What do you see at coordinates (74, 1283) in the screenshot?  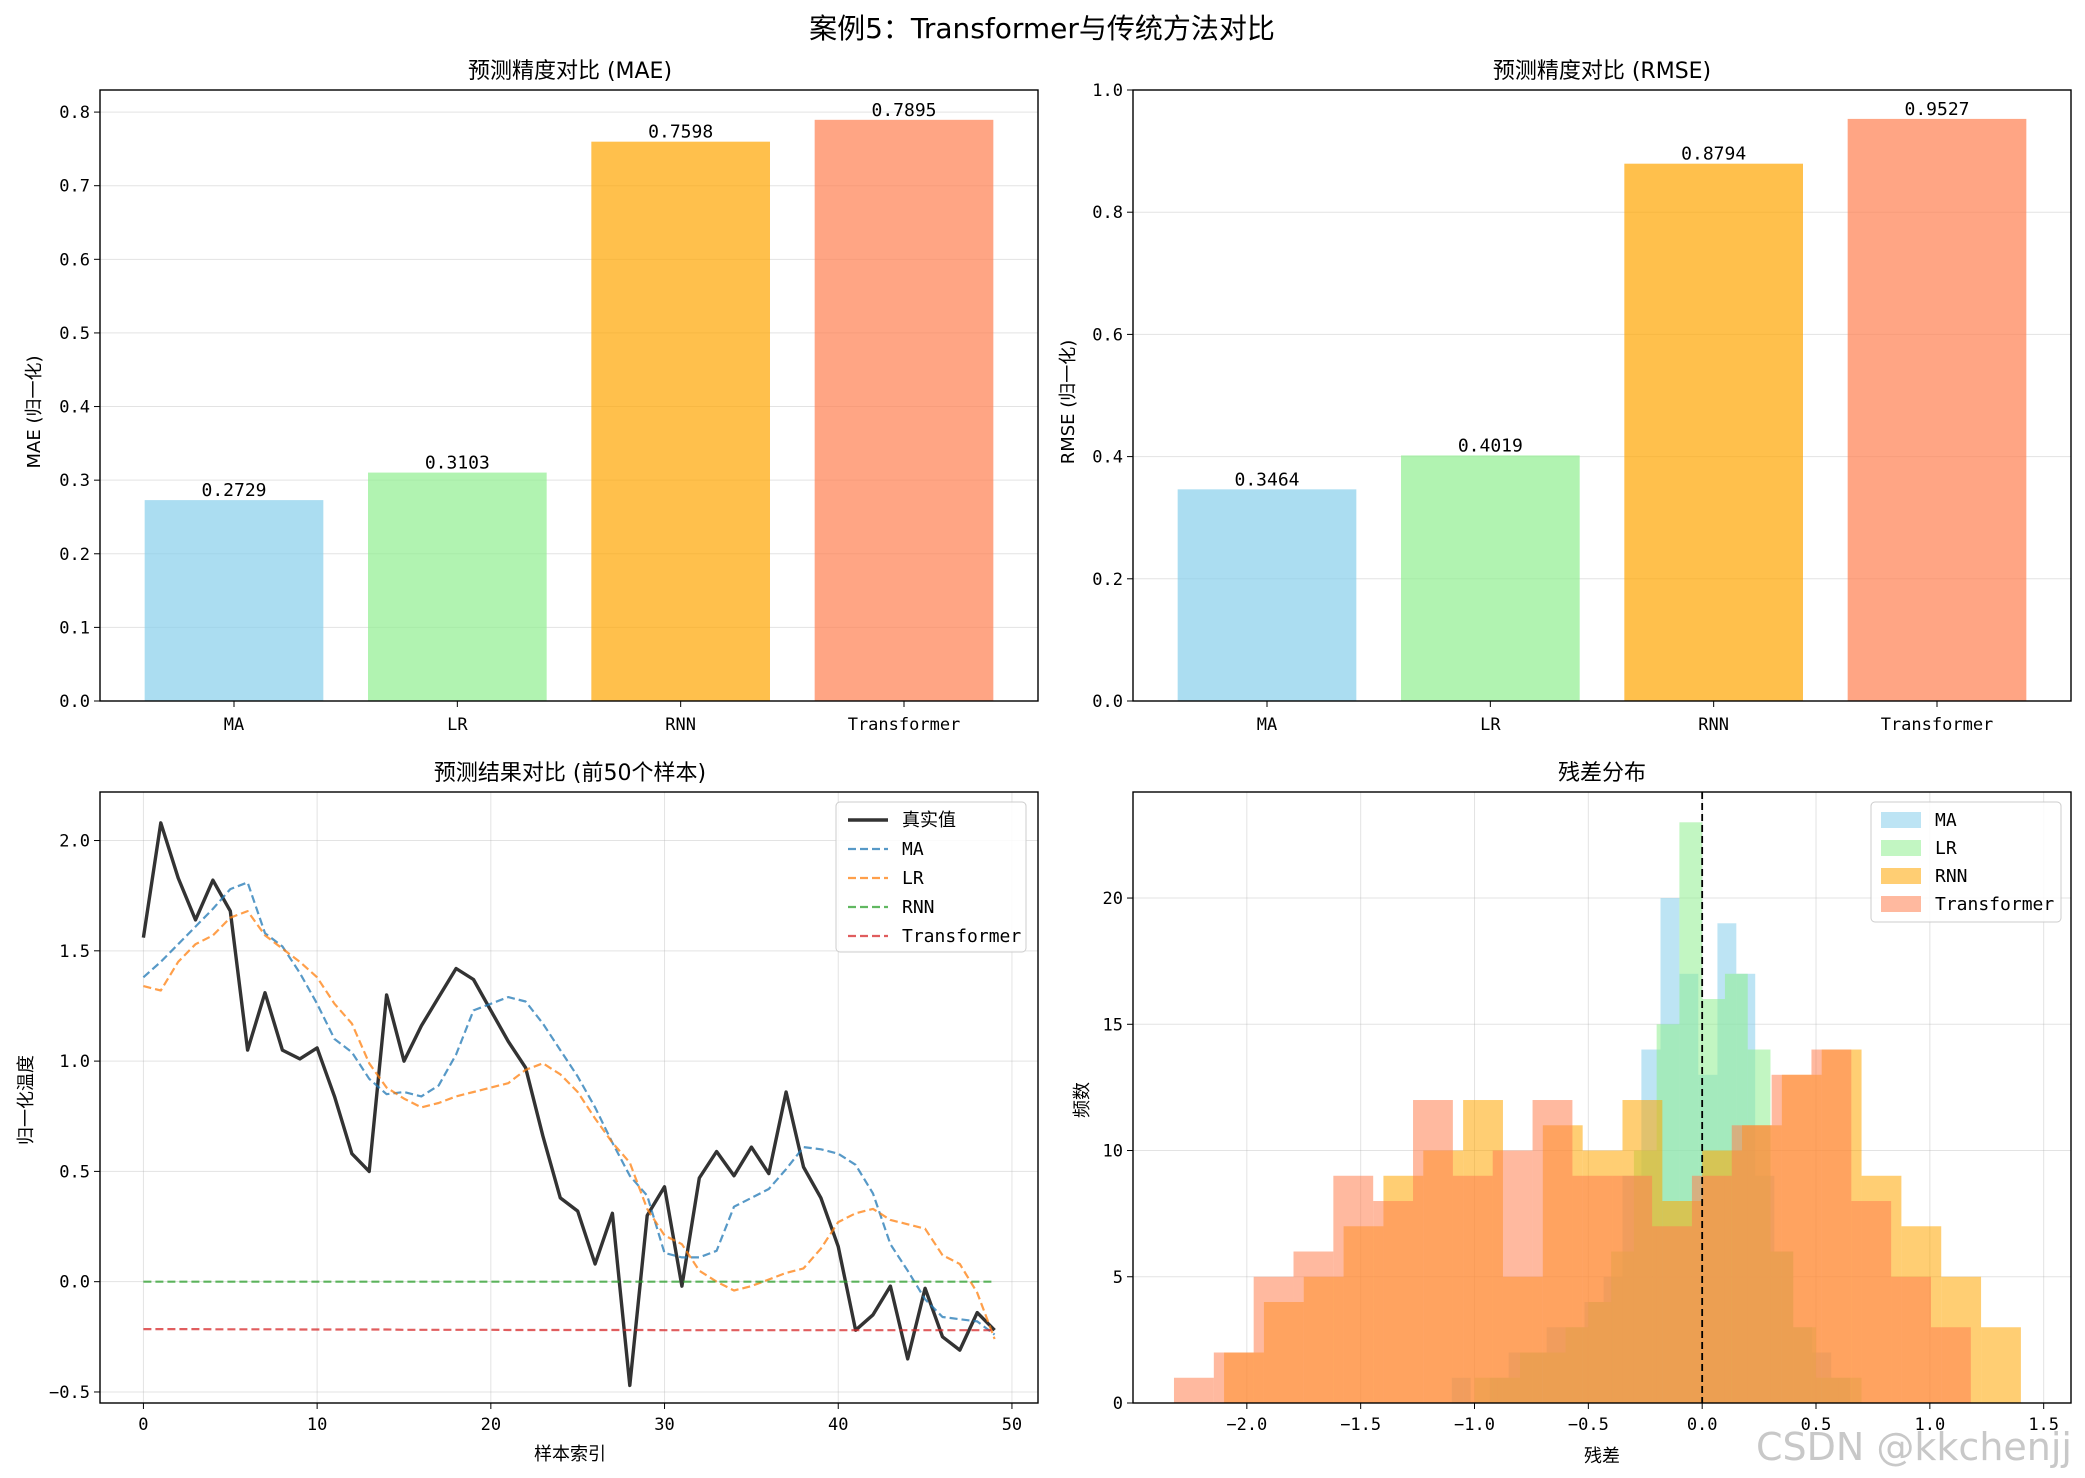 I see `prediction-y-tick-label: 0.0` at bounding box center [74, 1283].